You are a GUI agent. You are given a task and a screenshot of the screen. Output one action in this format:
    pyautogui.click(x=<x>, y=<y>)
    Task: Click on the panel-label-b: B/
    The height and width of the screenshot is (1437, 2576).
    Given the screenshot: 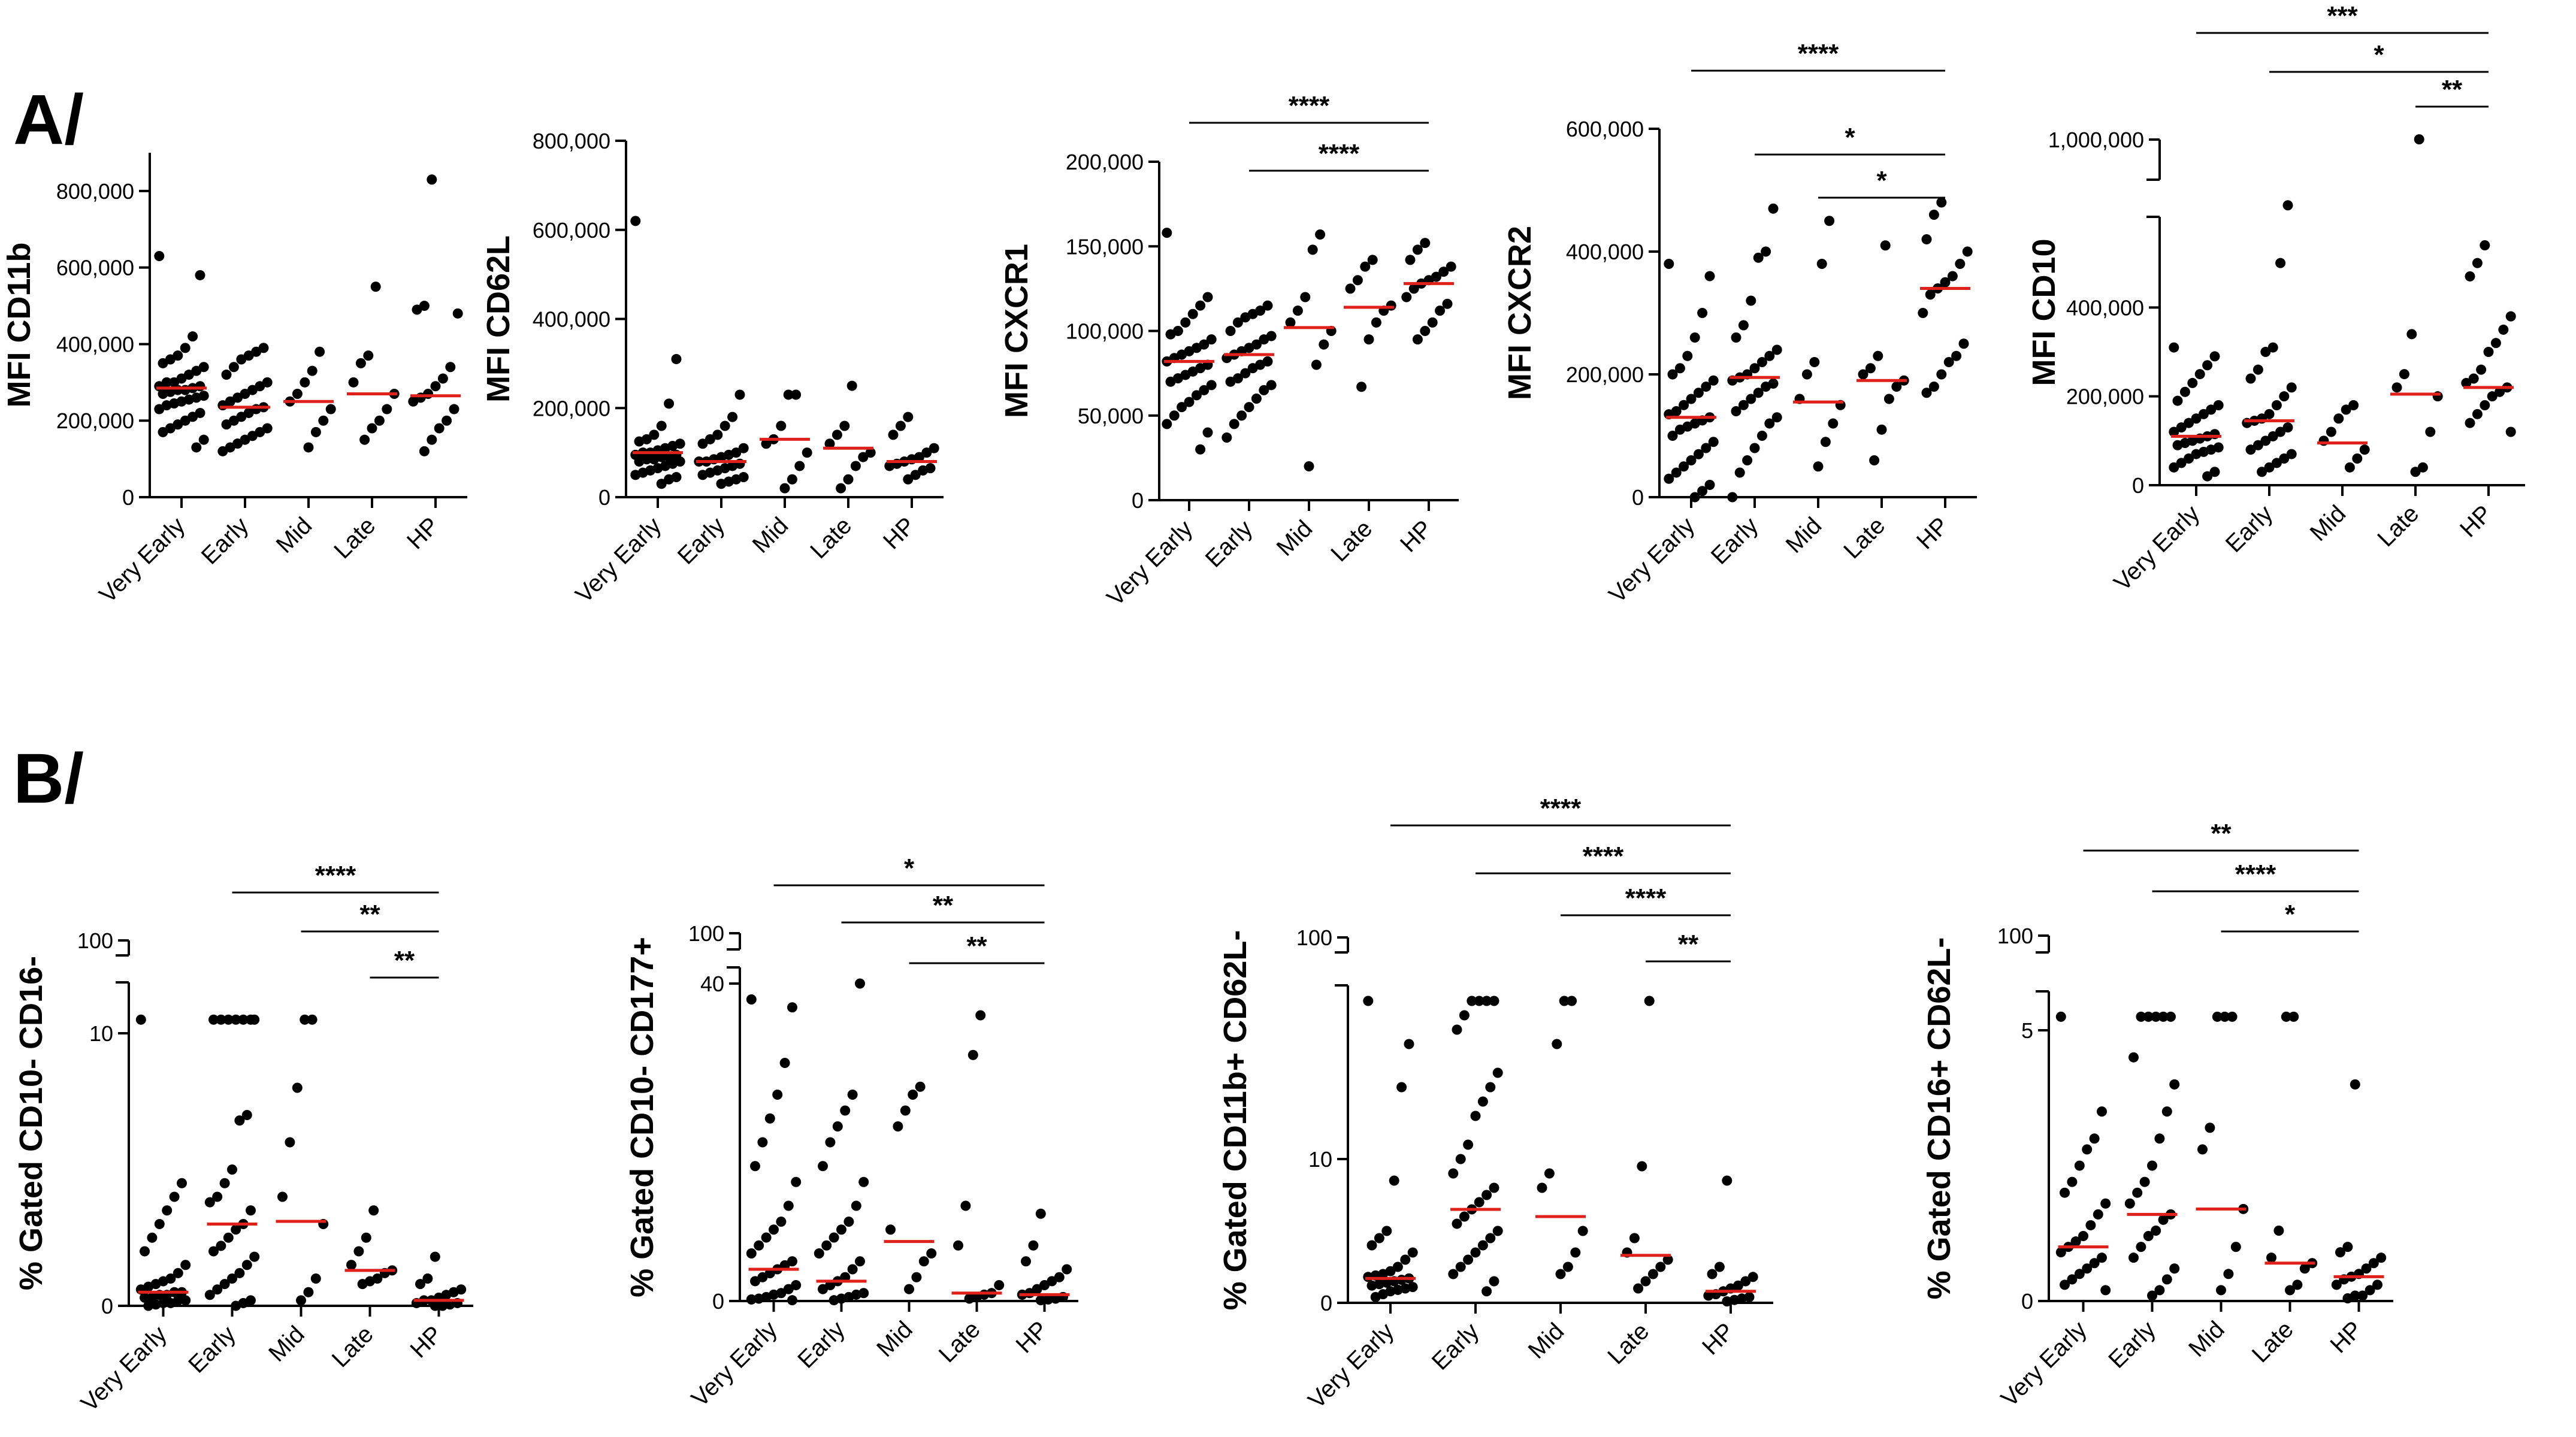 What is the action you would take?
    pyautogui.click(x=48, y=778)
    